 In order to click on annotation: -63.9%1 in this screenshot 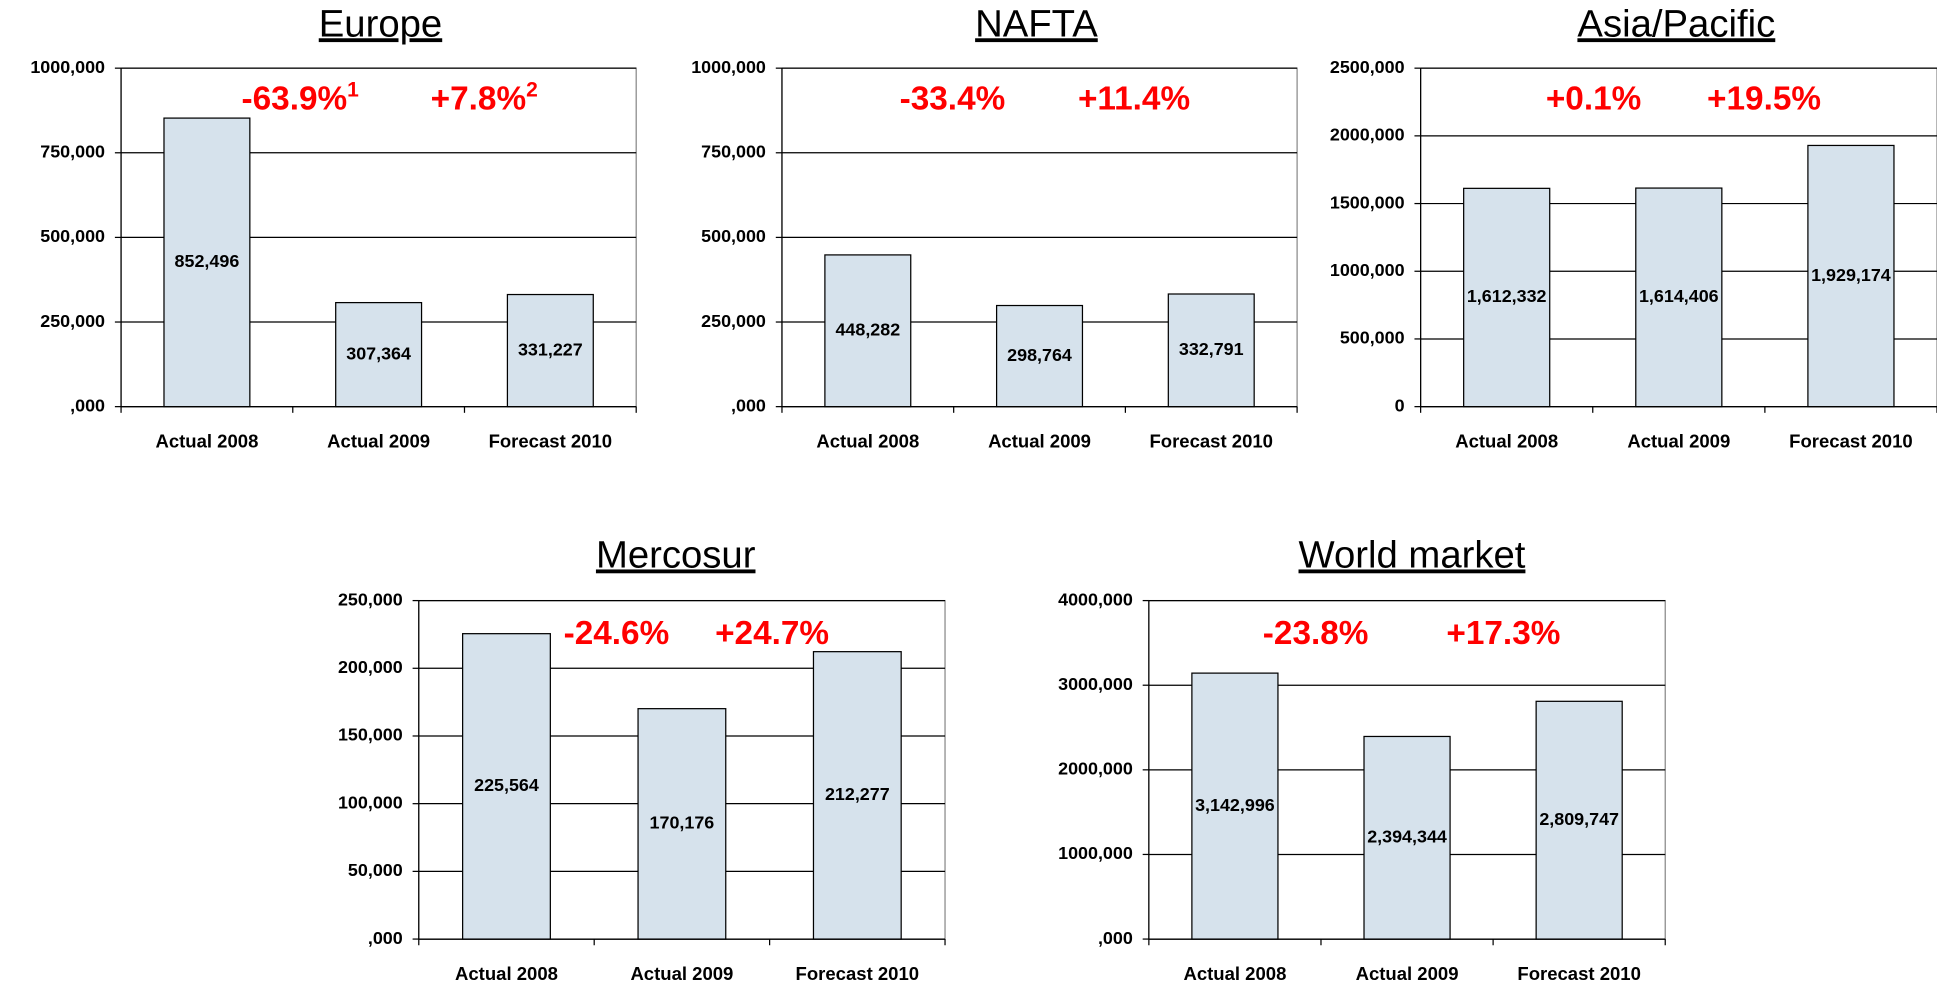, I will do `click(301, 97)`.